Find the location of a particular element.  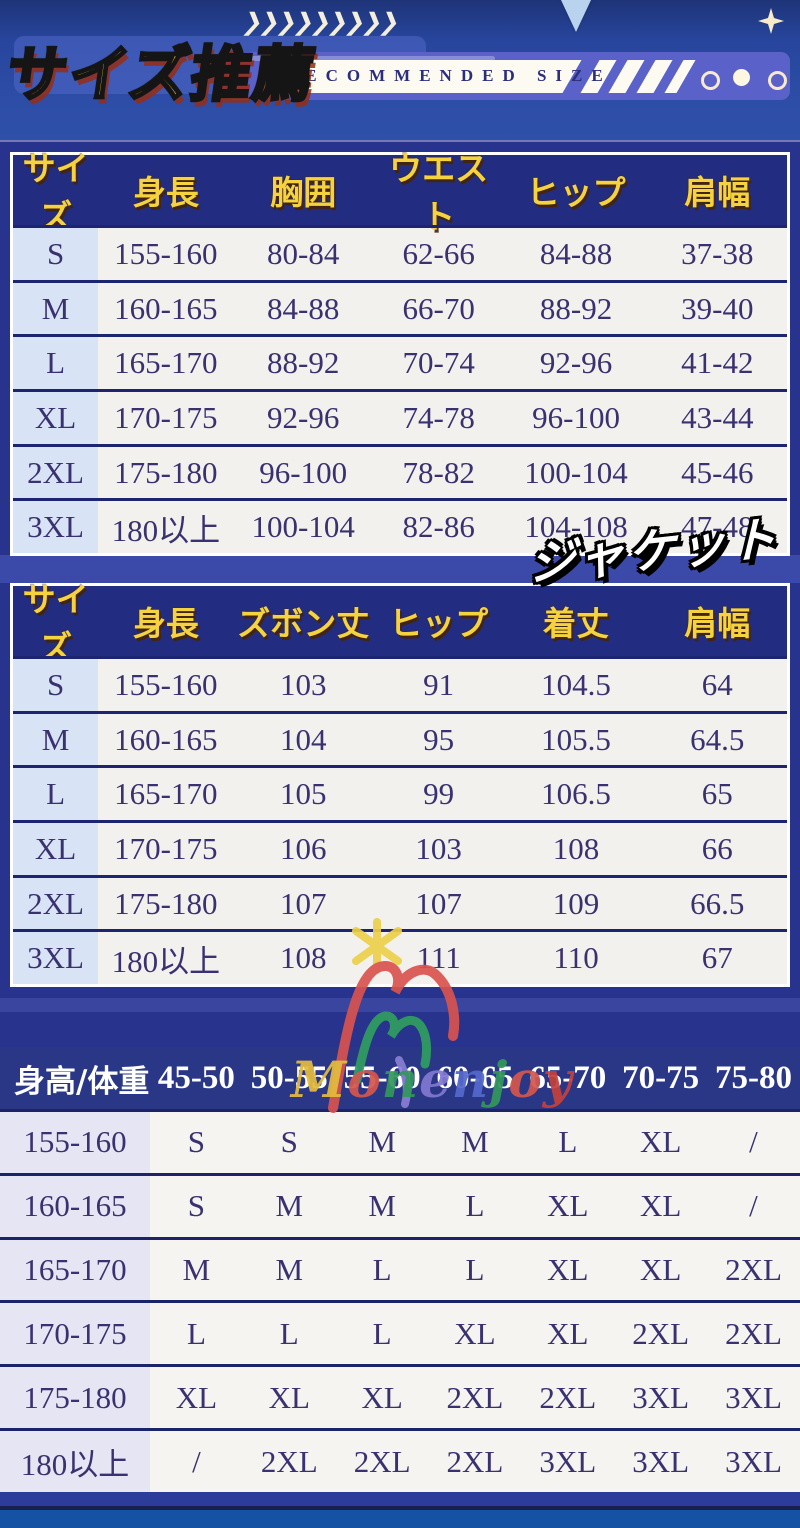

table-cell: 64 is located at coordinates (717, 684).